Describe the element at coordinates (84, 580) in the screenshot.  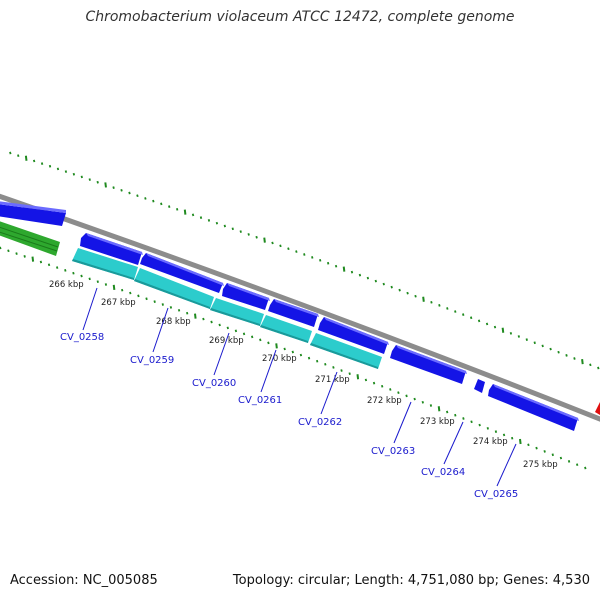
I see `accession-label: Accession: NC_005085` at that location.